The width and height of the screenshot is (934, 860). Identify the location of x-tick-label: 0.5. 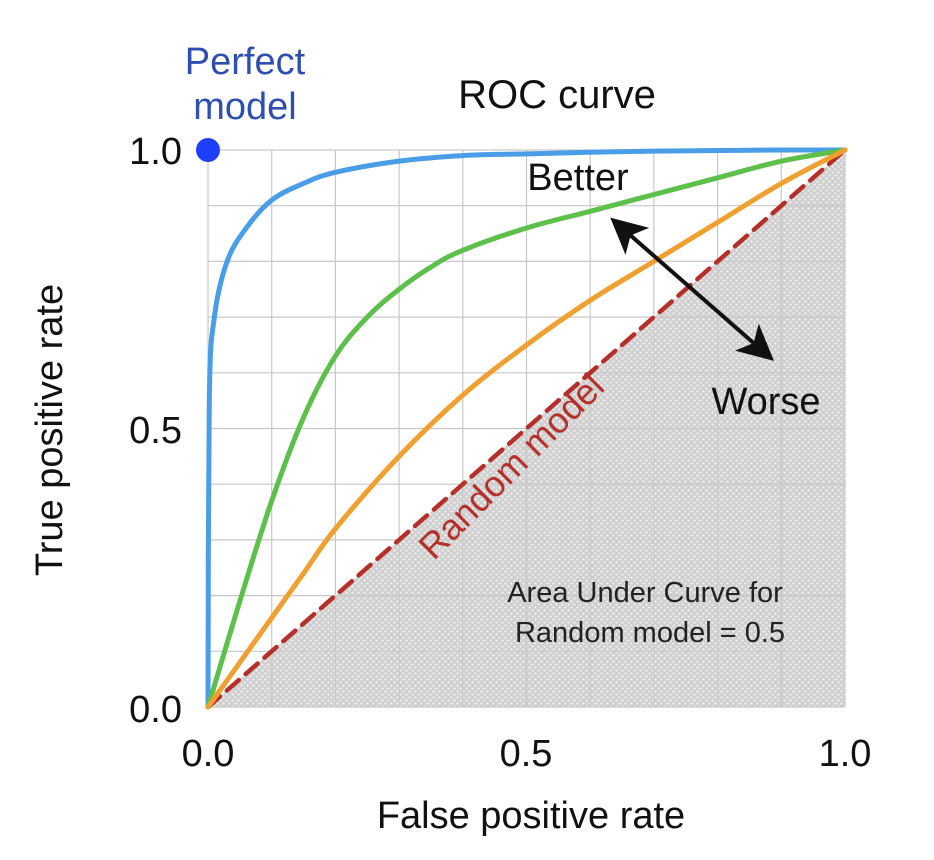
(526, 754).